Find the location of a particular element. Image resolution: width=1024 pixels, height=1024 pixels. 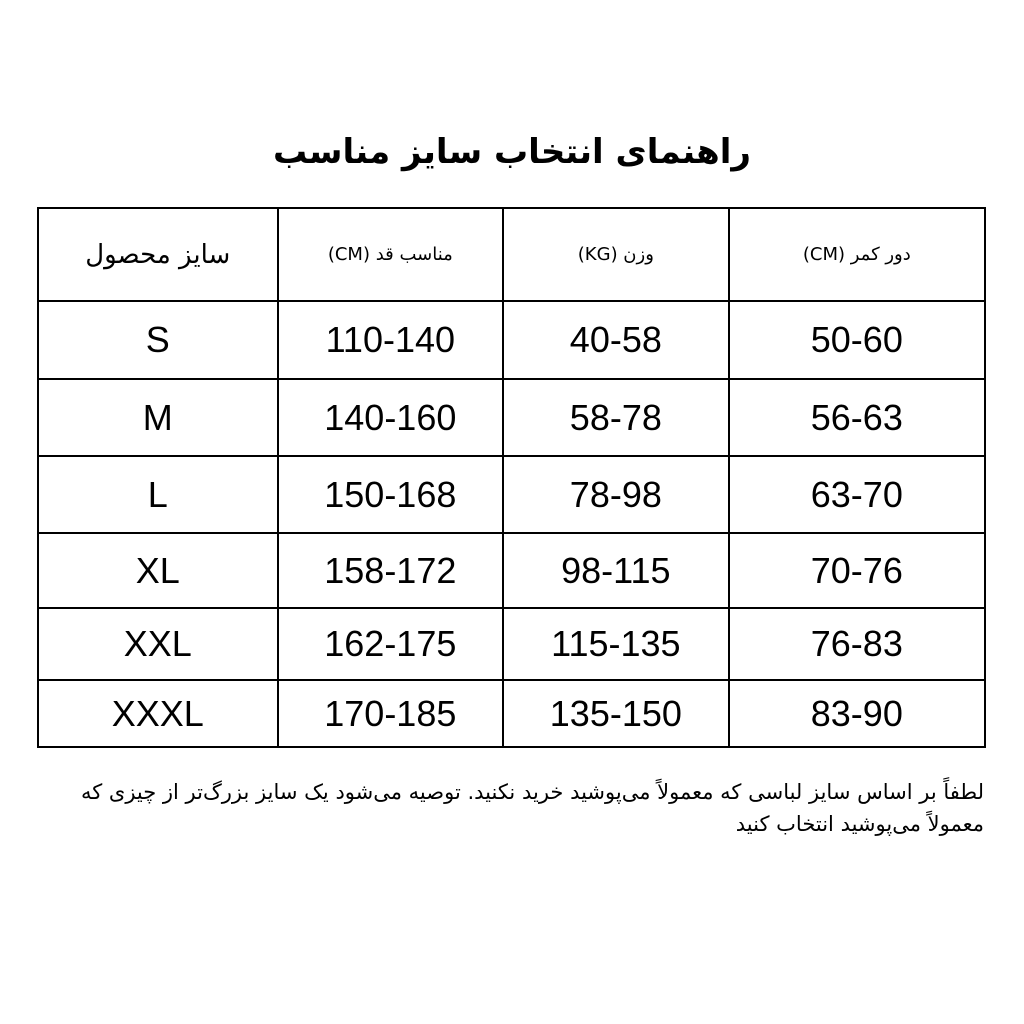

cell-waist: 70-76 is located at coordinates (857, 570).